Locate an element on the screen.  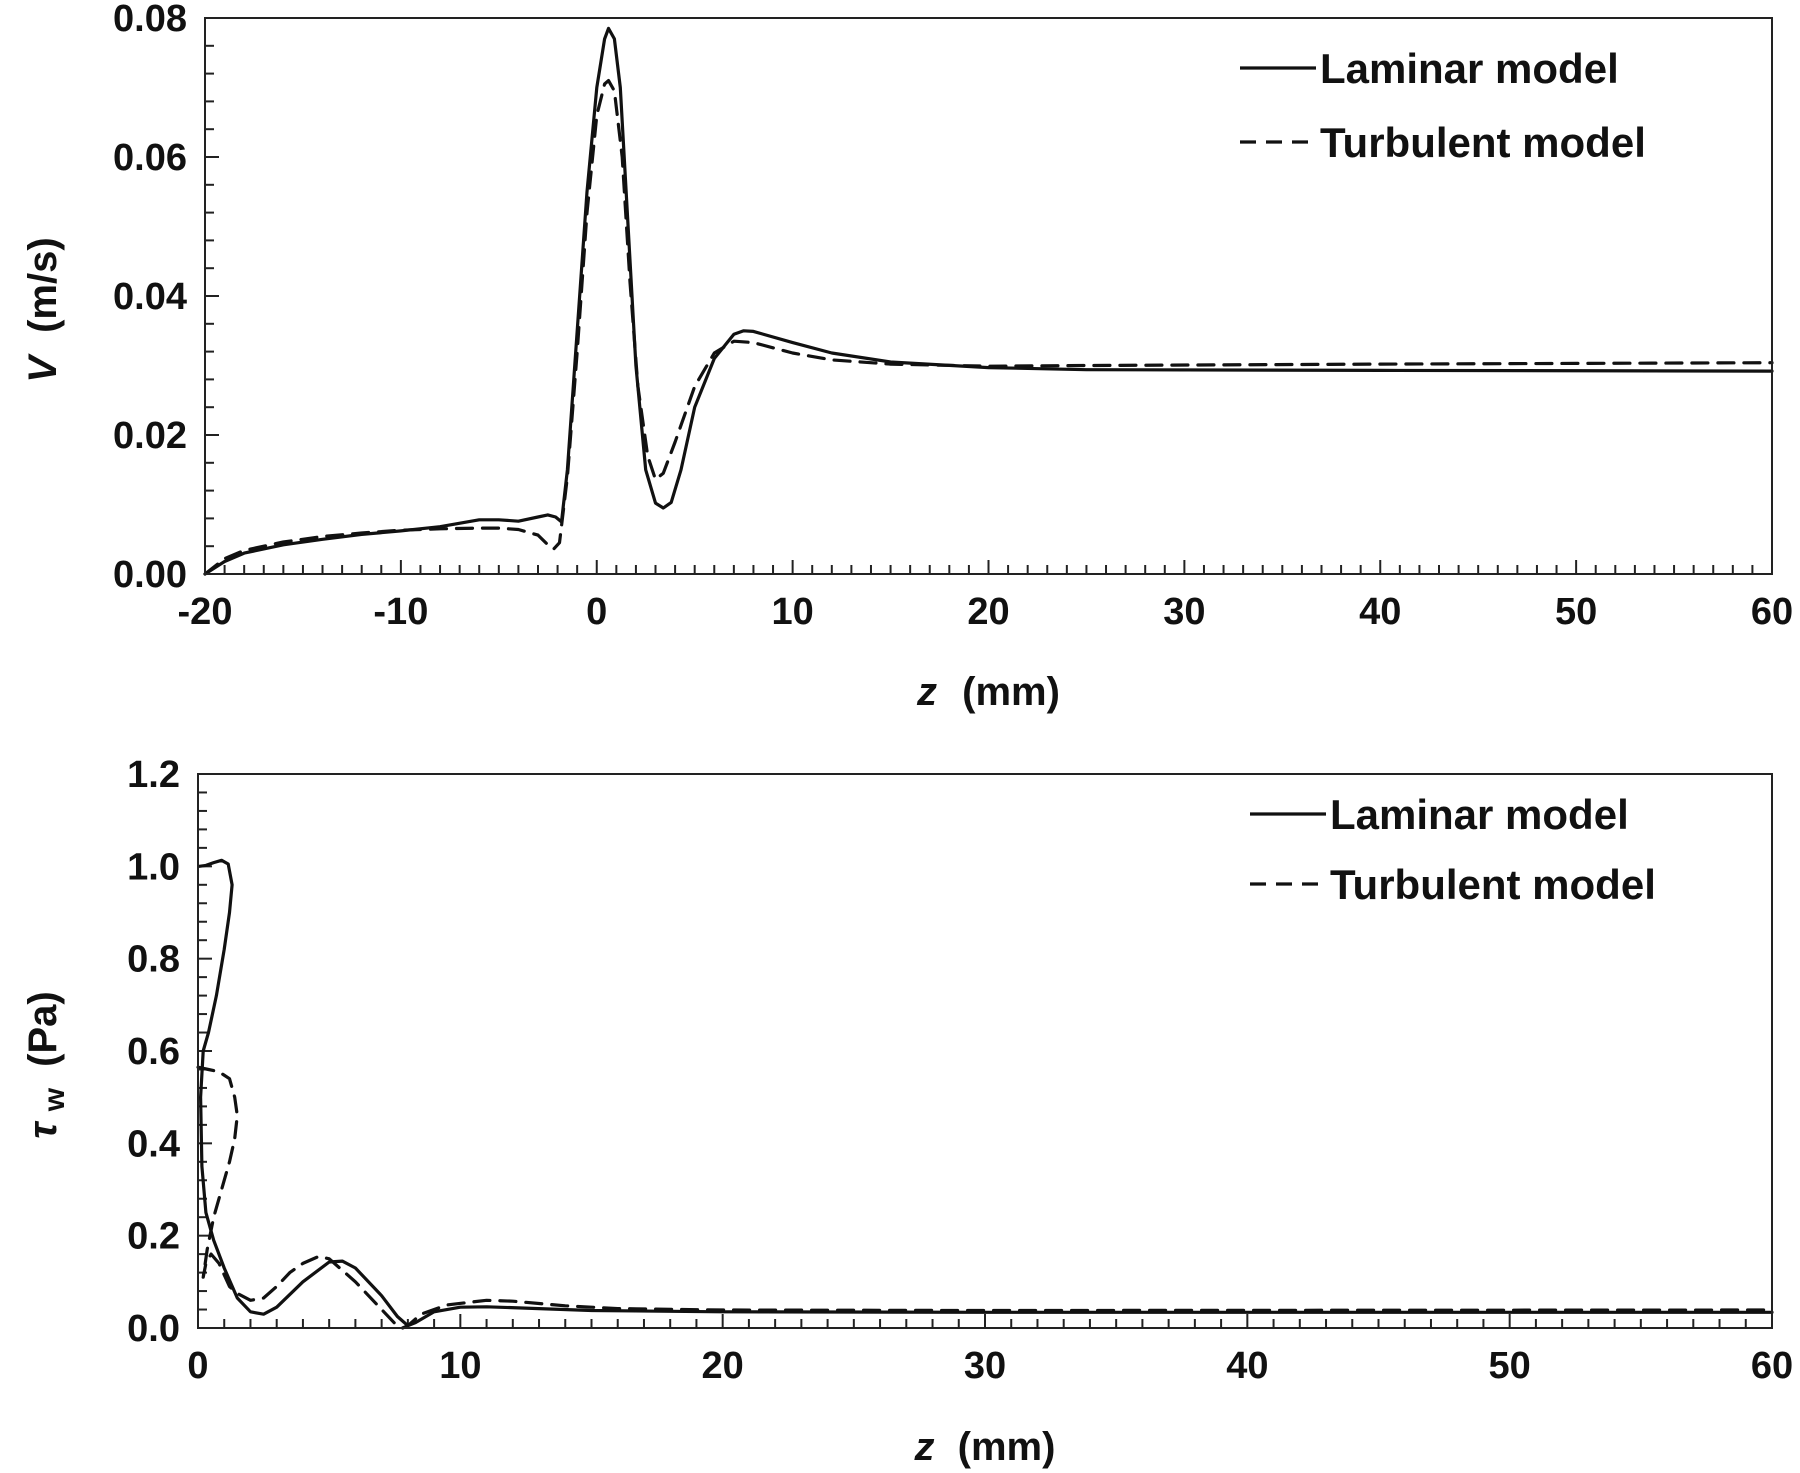
y-tick-label: 0.08 is located at coordinates (150, 20).